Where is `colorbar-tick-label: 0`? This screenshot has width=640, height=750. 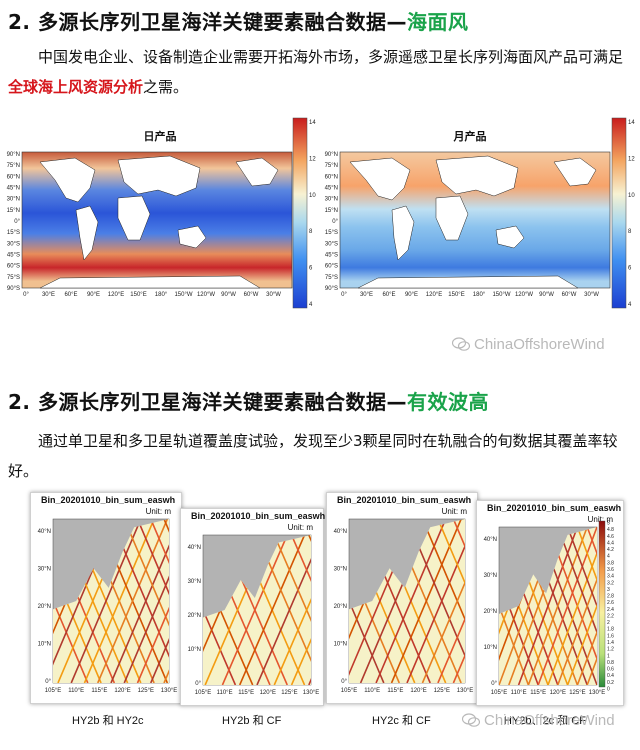
colorbar-tick-label: 0 is located at coordinates (608, 690).